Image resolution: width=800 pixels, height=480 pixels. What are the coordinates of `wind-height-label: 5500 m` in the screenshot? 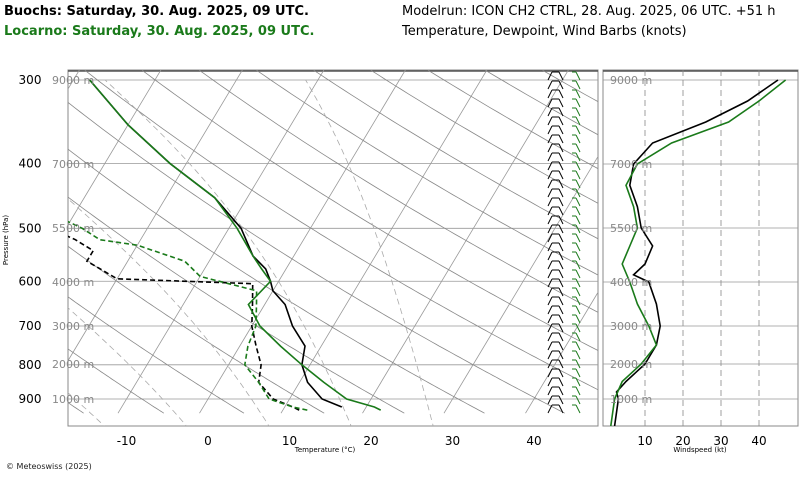 It's located at (631, 228).